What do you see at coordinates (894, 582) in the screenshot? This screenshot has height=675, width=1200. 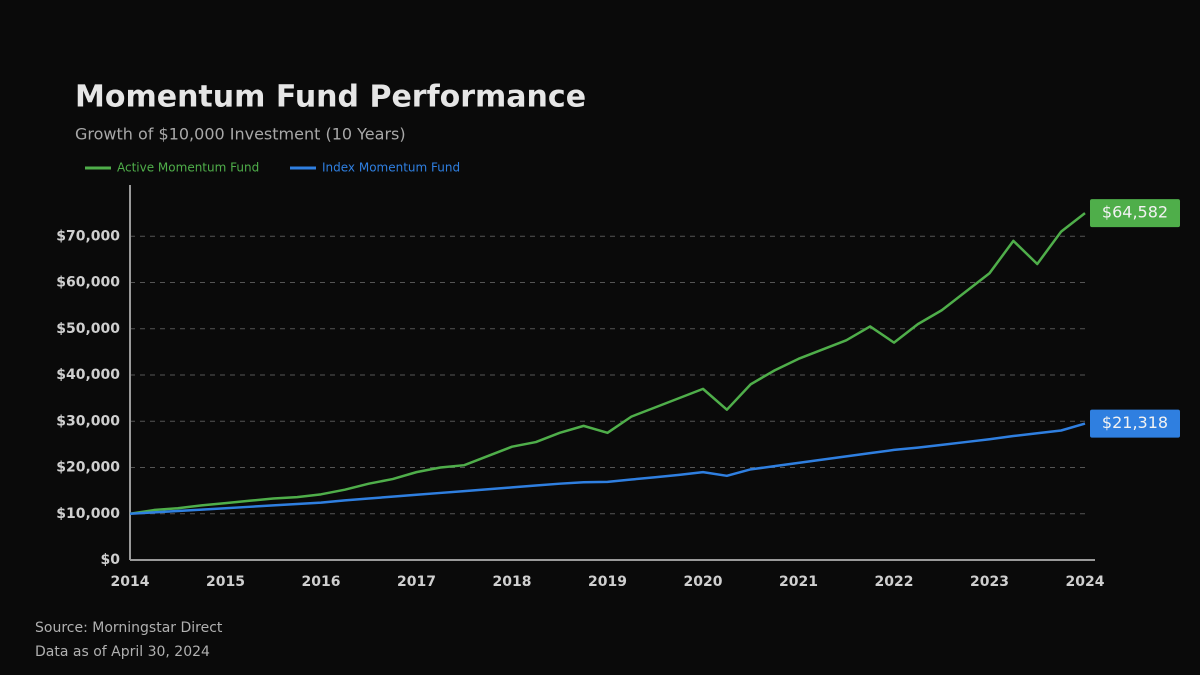 I see `x-tick-label: 2022` at bounding box center [894, 582].